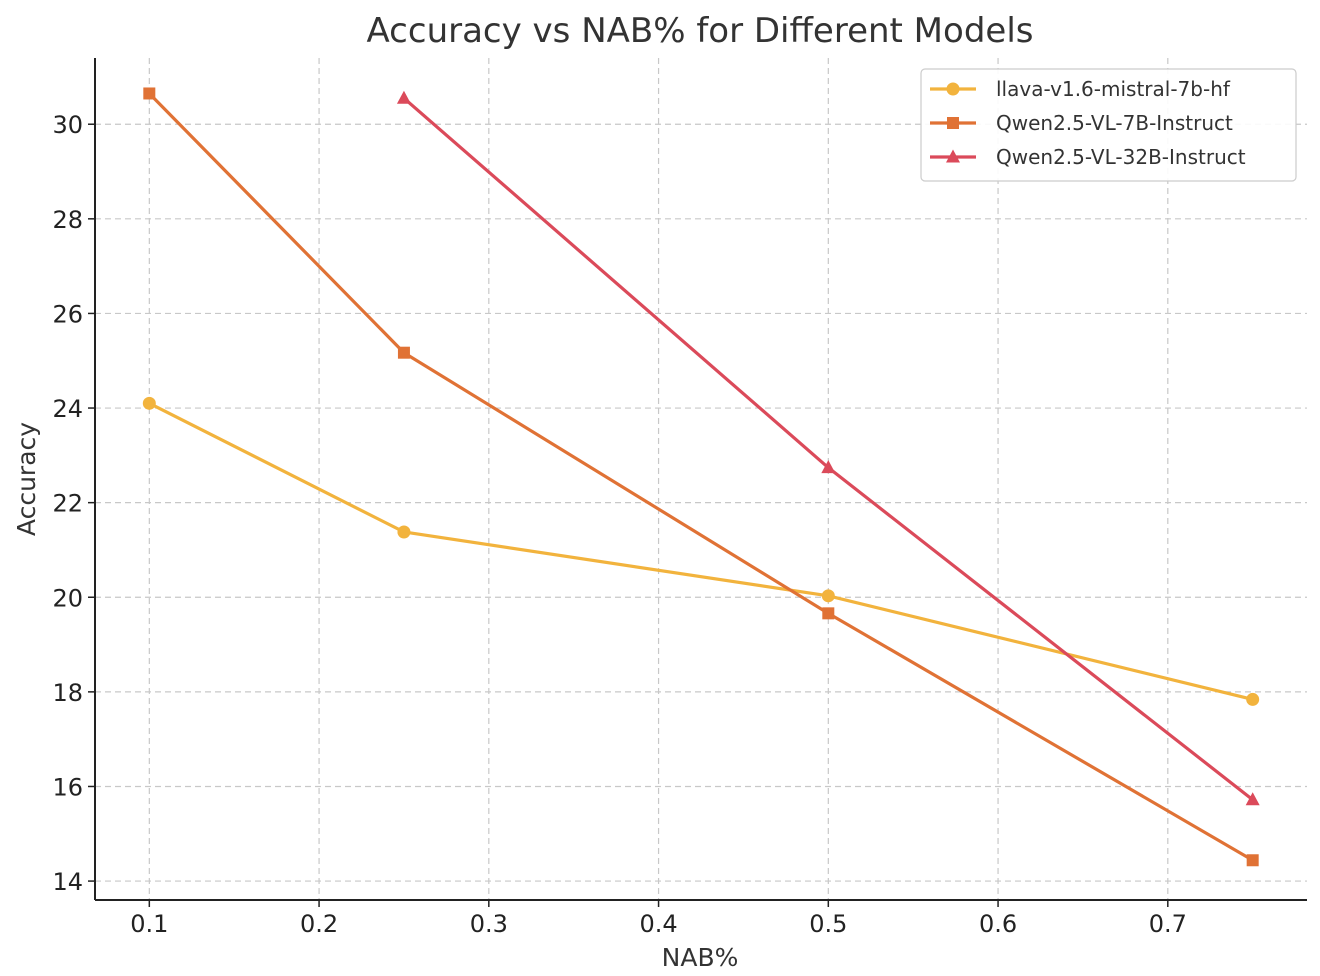 This screenshot has width=1320, height=976. I want to click on y-tick-label: 14, so click(67, 882).